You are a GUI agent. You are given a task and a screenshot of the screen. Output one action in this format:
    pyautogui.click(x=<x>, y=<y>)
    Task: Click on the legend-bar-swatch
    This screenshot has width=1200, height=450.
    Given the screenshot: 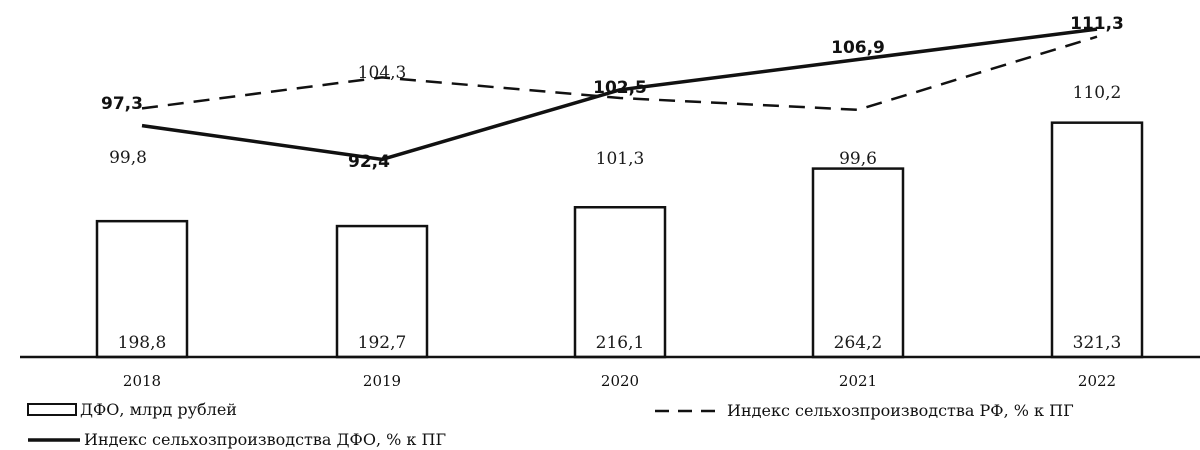 What is the action you would take?
    pyautogui.click(x=52, y=409)
    